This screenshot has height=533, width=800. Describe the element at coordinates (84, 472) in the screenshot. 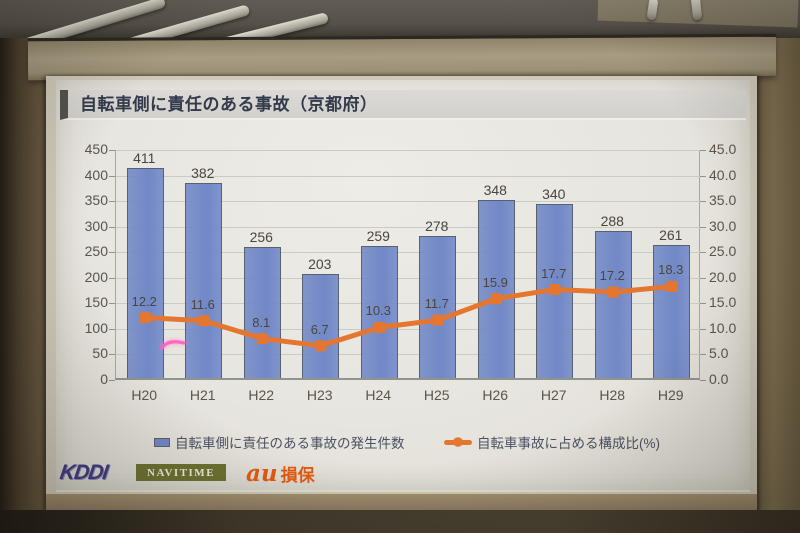

I see `kddi-logo: KDDI` at that location.